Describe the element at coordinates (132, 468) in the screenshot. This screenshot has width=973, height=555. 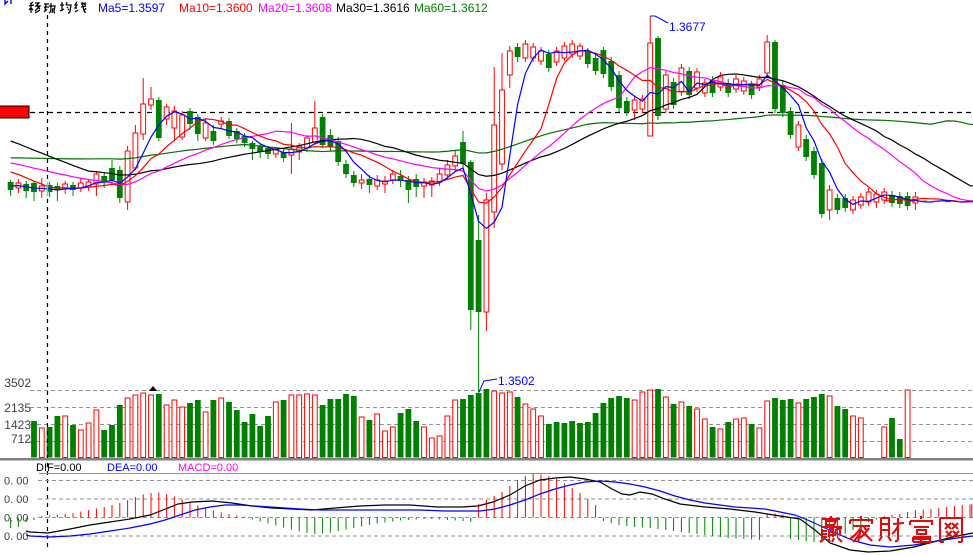
I see `svg-text: DEA=0.00` at that location.